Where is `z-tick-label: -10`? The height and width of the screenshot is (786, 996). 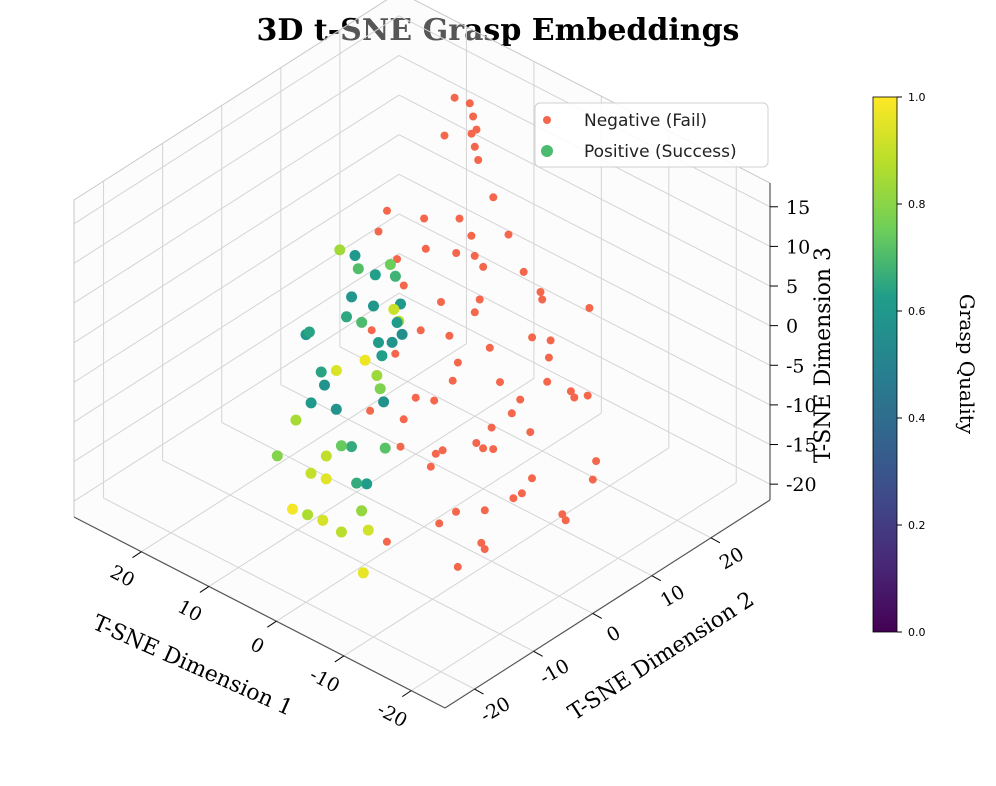
z-tick-label: -10 is located at coordinates (801, 406).